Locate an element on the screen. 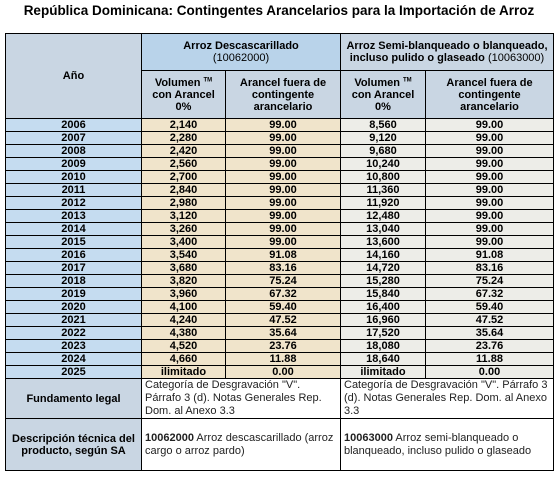 This screenshot has width=558, height=480. year-cell: 2019 is located at coordinates (73, 294).